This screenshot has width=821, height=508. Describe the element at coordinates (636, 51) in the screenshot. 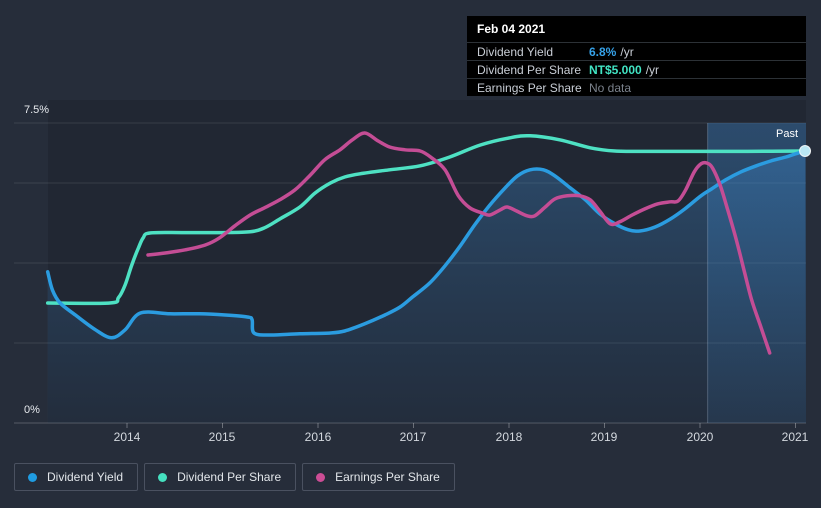

I see `tooltip-row: Dividend Yield 6.8%/yr` at that location.